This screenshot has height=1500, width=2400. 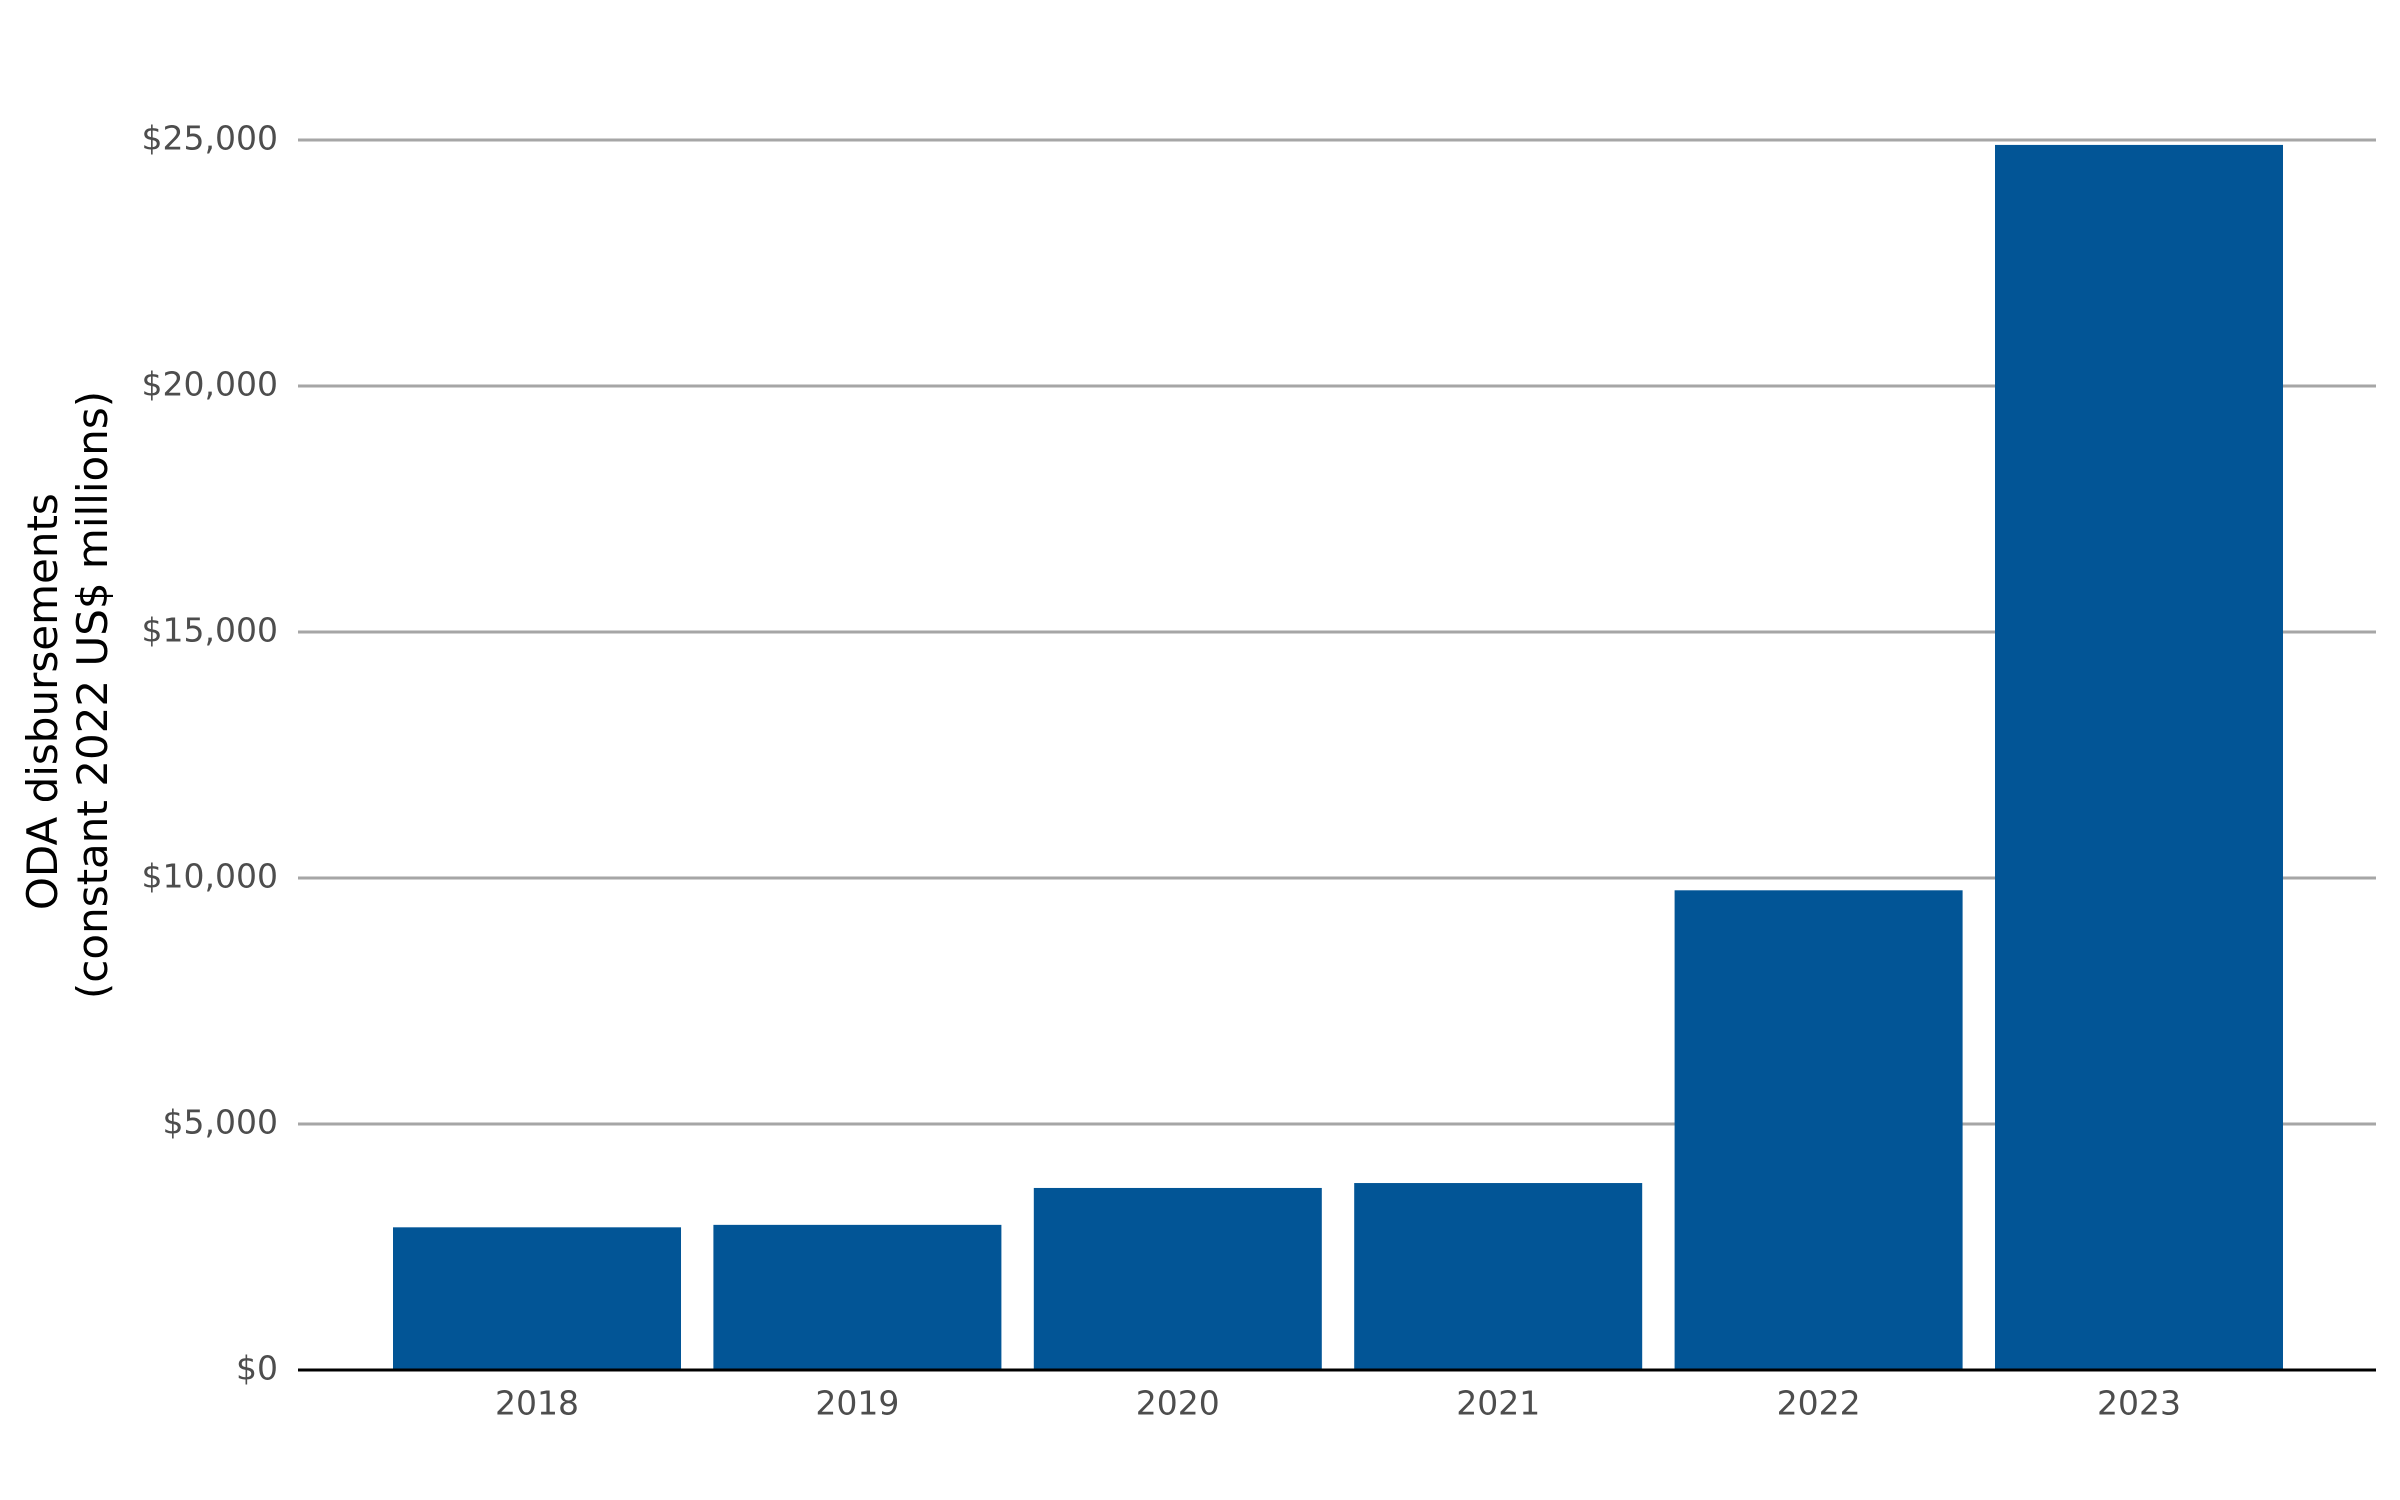 What do you see at coordinates (210, 138) in the screenshot?
I see `y-tick-label: $25,000` at bounding box center [210, 138].